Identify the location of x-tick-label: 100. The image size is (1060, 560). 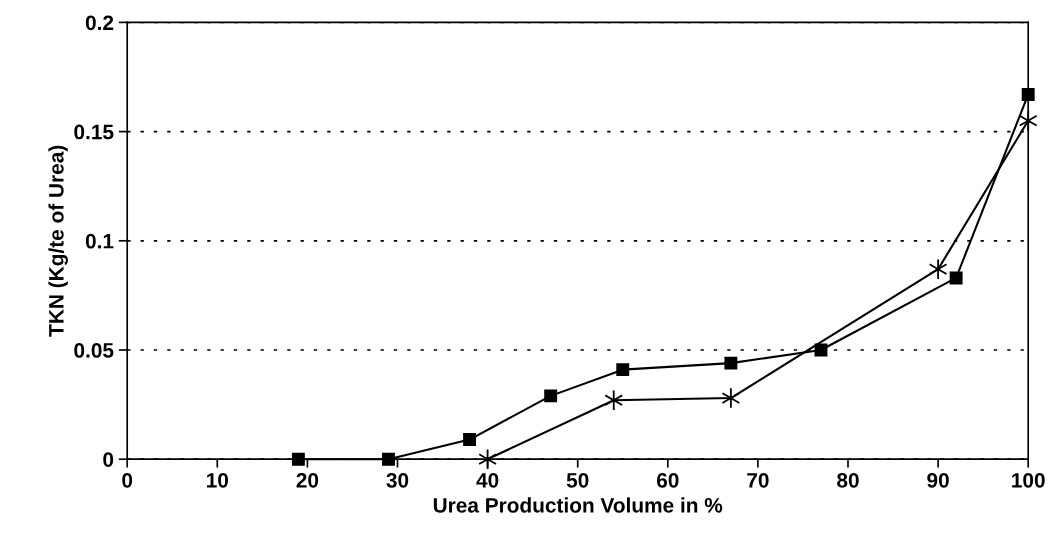
(1028, 480).